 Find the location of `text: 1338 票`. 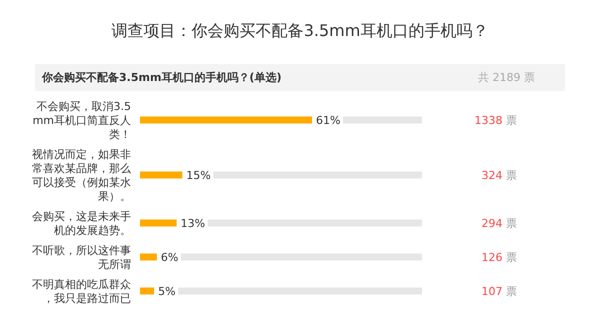

text: 1338 票 is located at coordinates (495, 120).